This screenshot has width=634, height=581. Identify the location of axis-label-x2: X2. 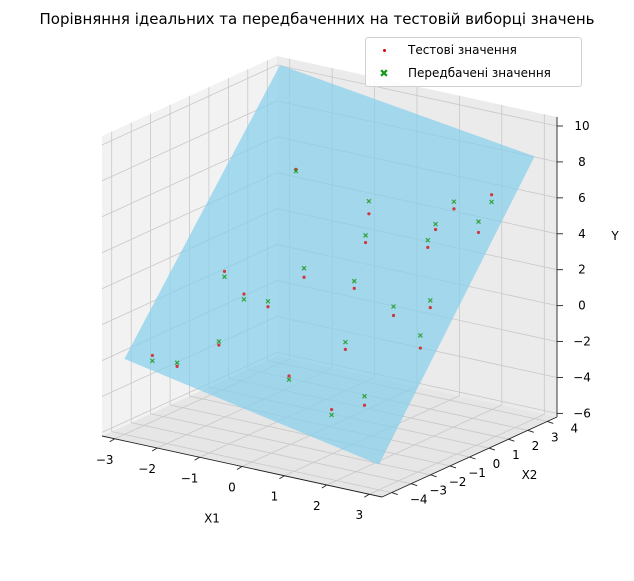
(530, 475).